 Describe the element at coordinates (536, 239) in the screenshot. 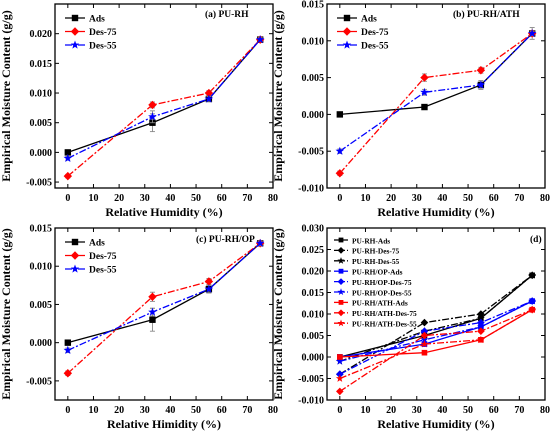

I see `panel-label: (d)` at that location.